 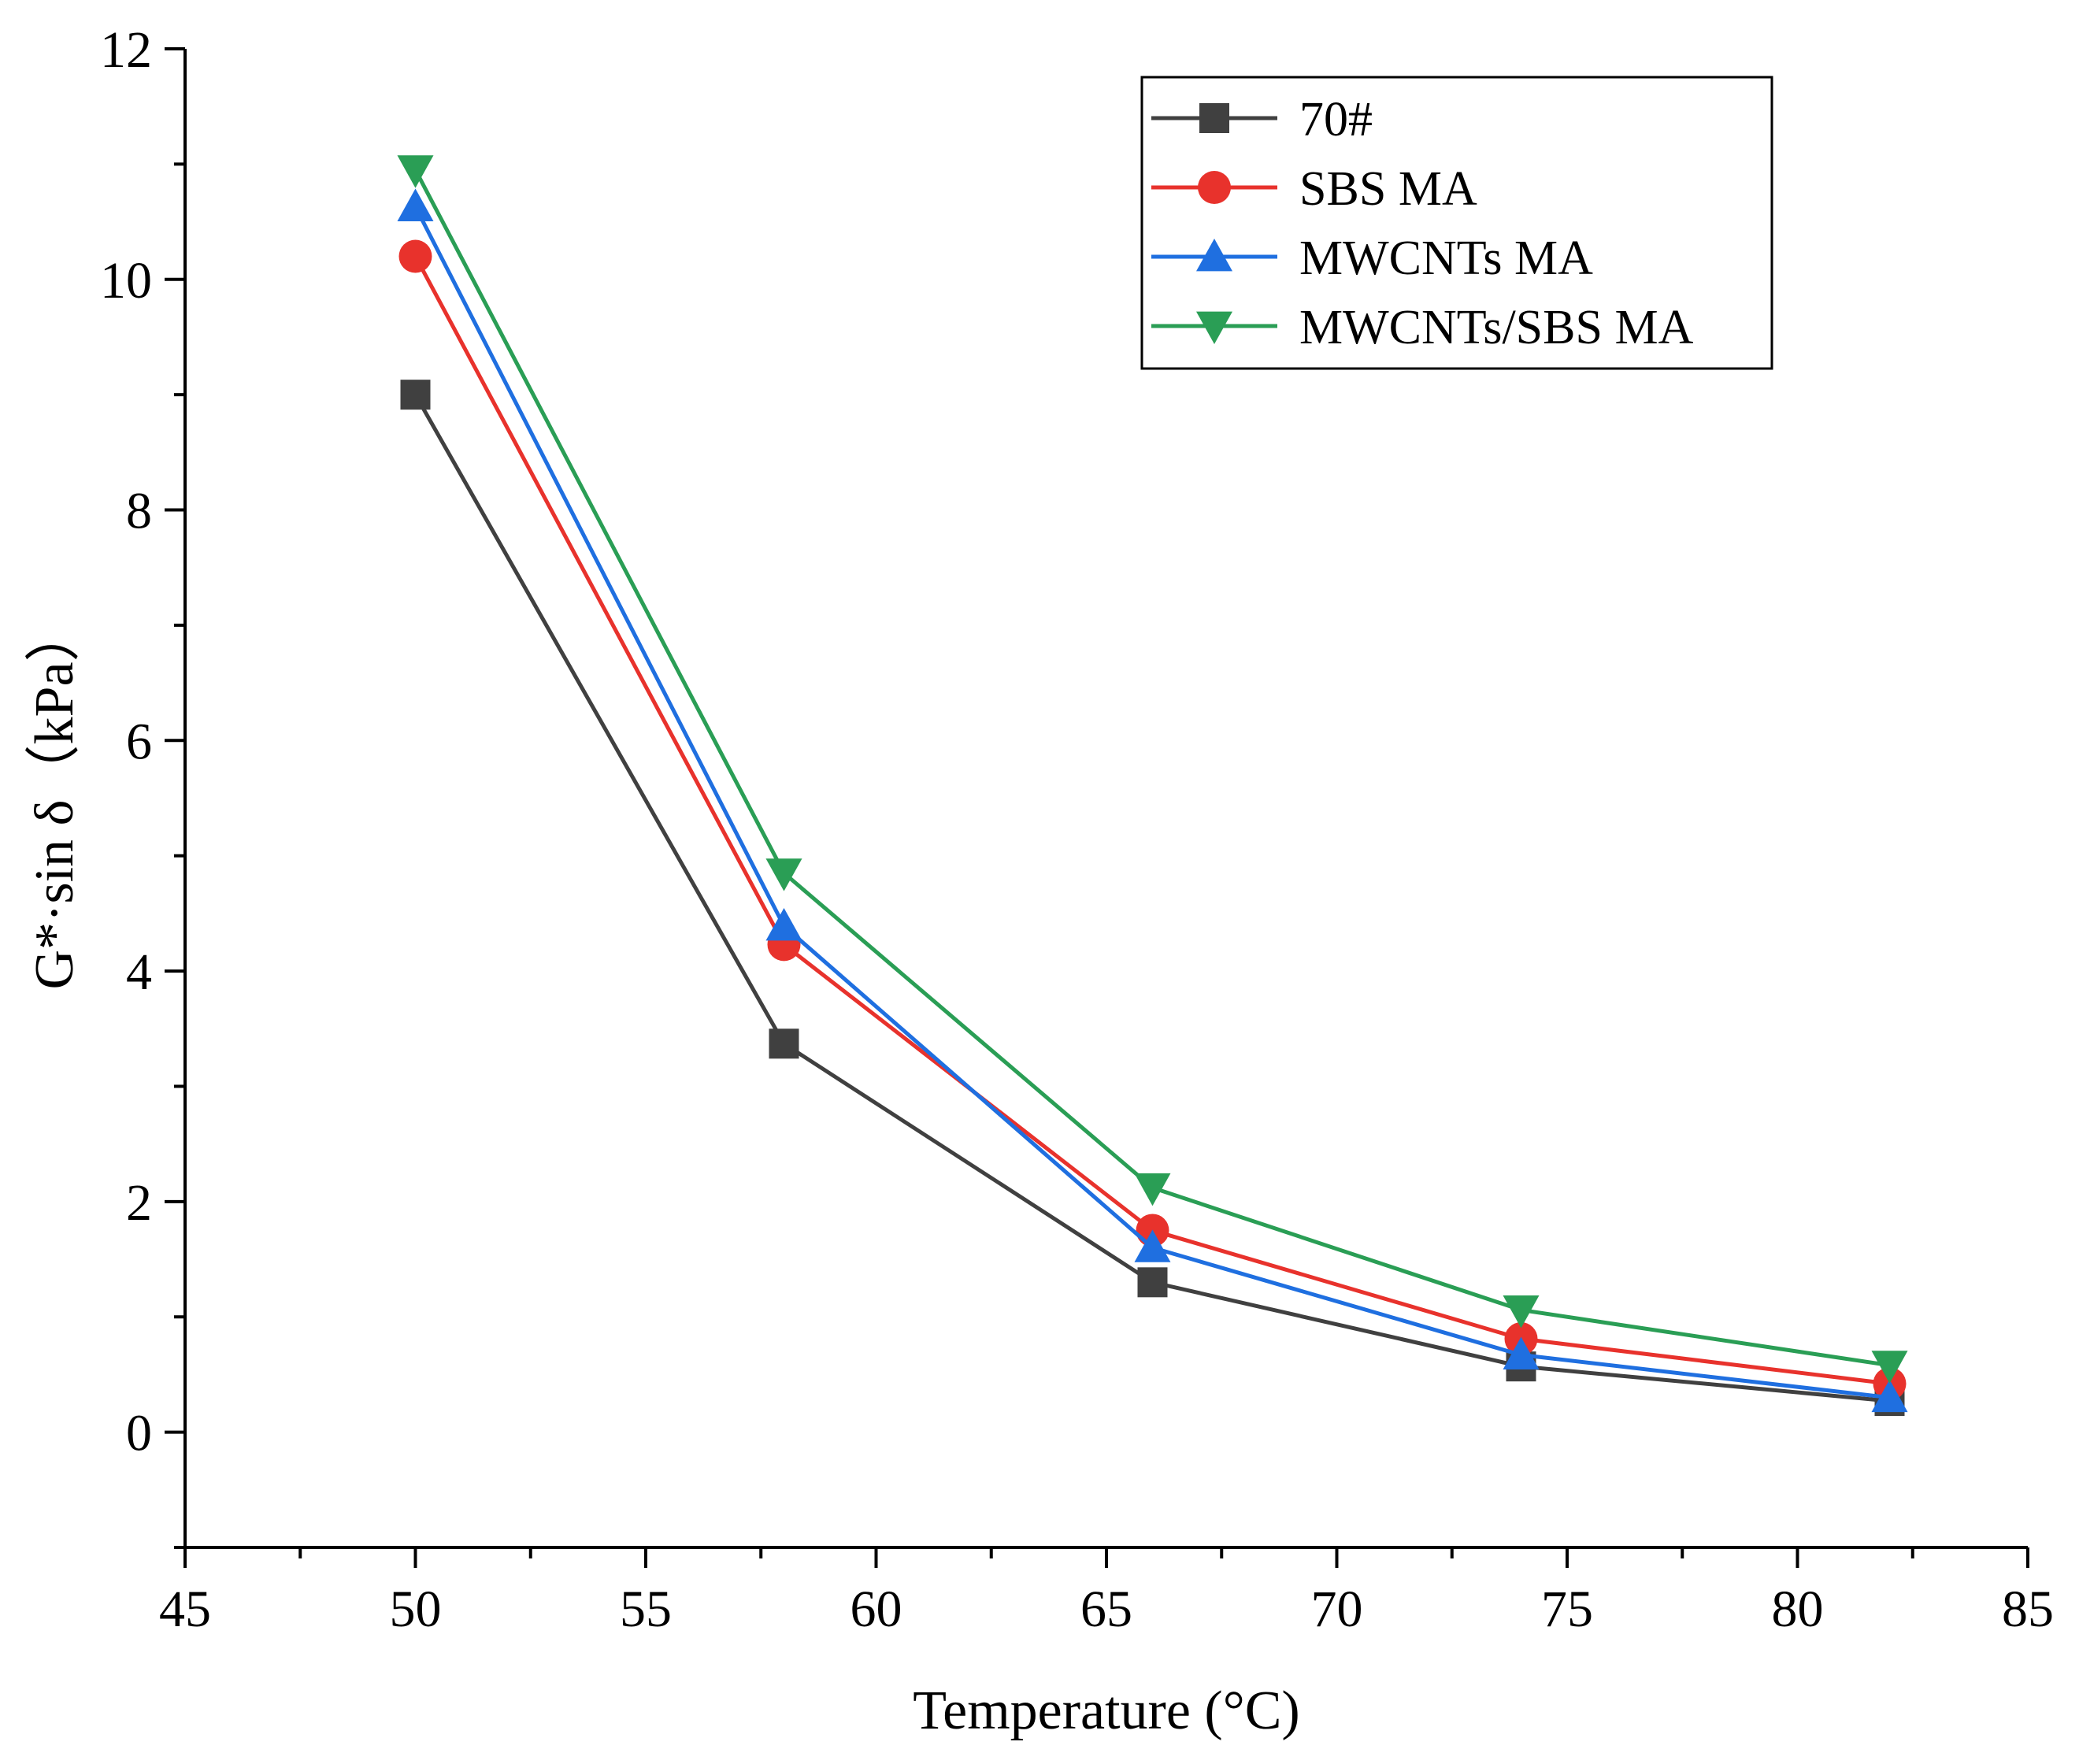 What do you see at coordinates (1262, 119) in the screenshot?
I see `legend-item: 70#` at bounding box center [1262, 119].